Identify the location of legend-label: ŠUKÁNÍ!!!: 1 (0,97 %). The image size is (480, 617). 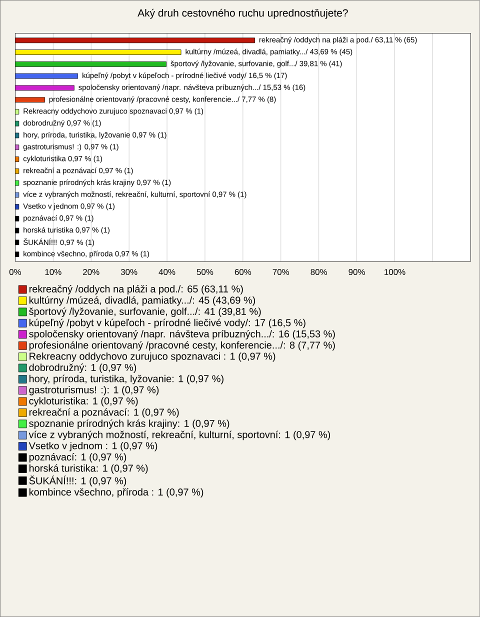
(77, 481).